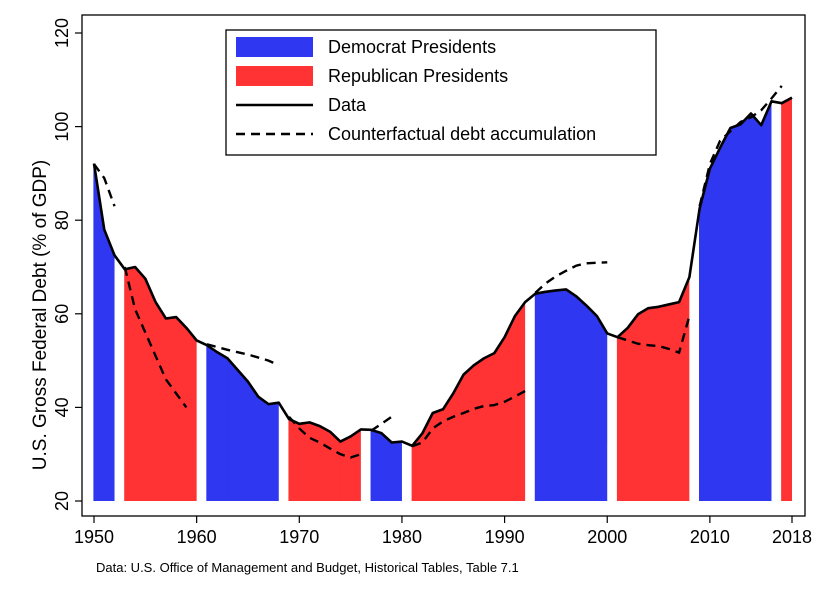  What do you see at coordinates (792, 537) in the screenshot?
I see `x-tick-label: 2018` at bounding box center [792, 537].